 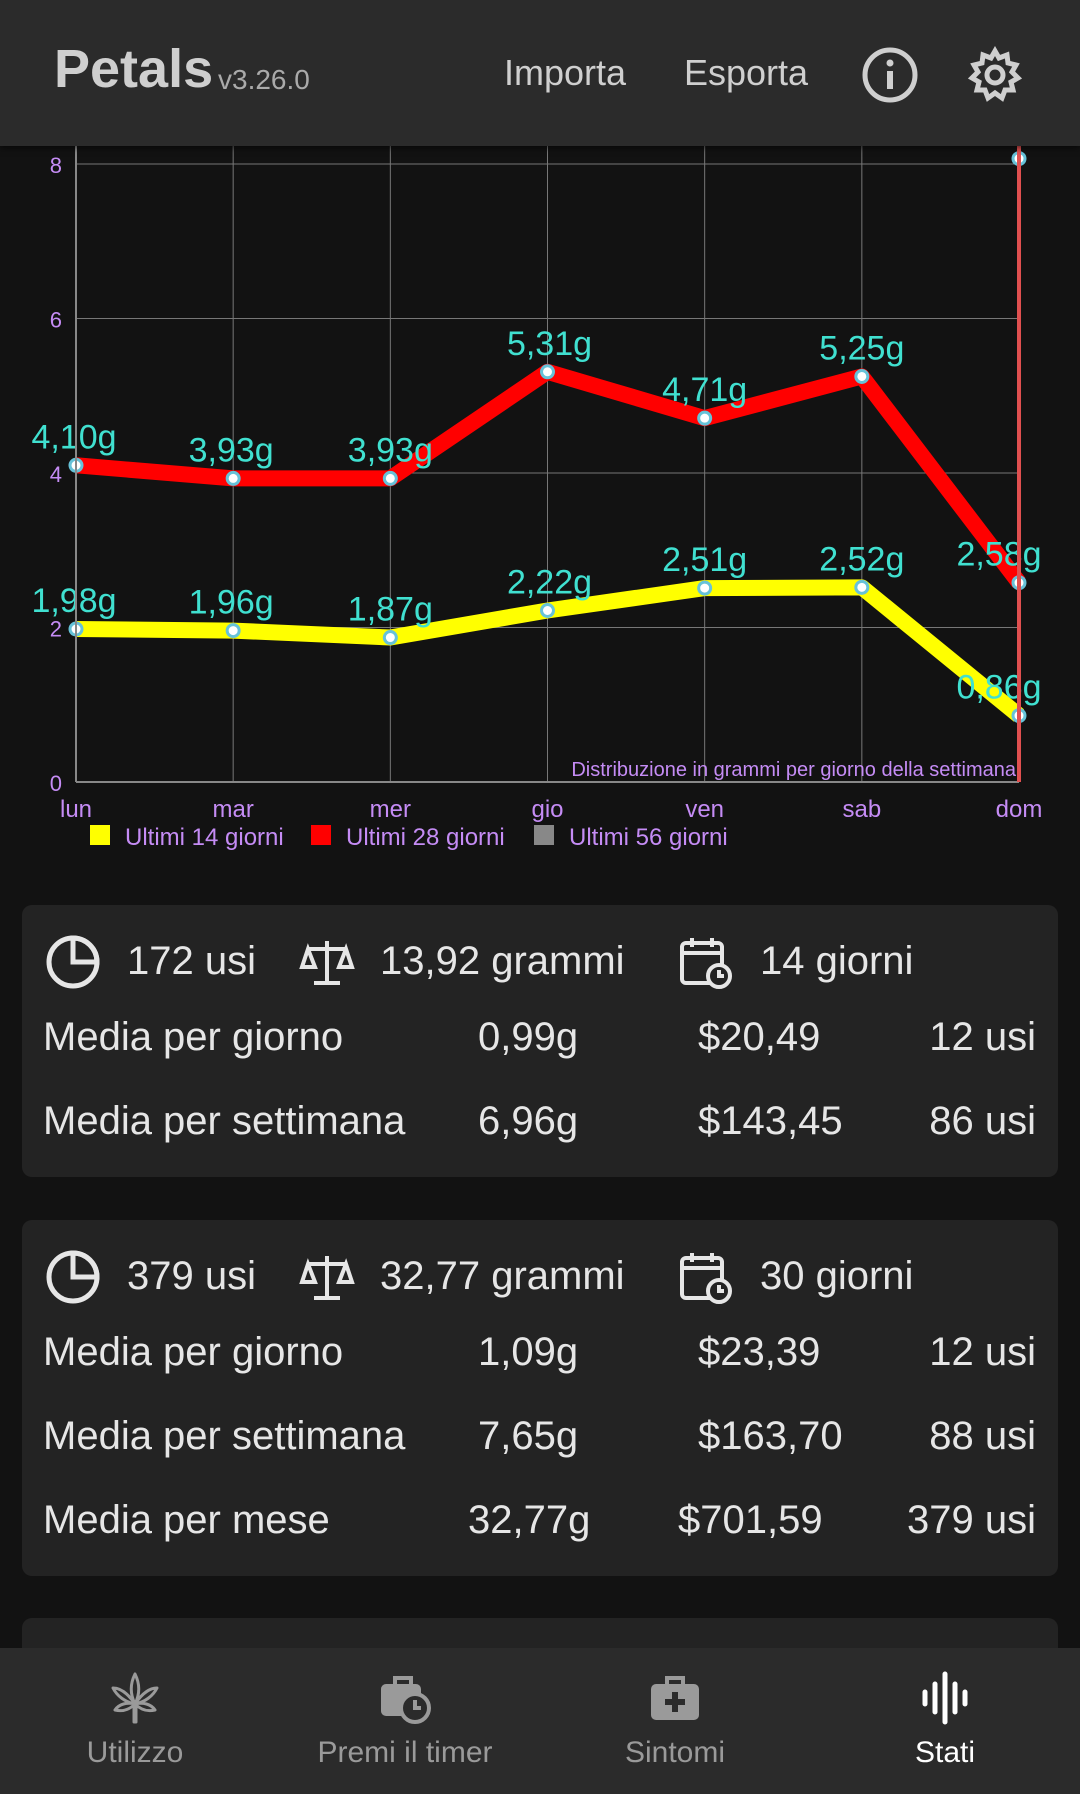 I want to click on app-version: v3.26.0, so click(x=264, y=79).